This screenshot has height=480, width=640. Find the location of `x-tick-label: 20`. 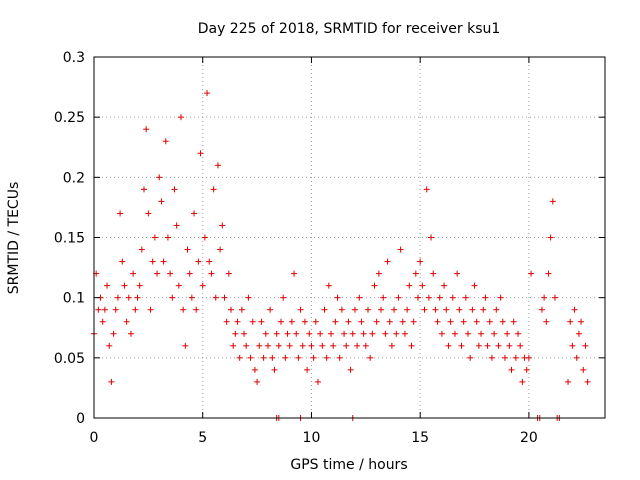

x-tick-label: 20 is located at coordinates (529, 438).